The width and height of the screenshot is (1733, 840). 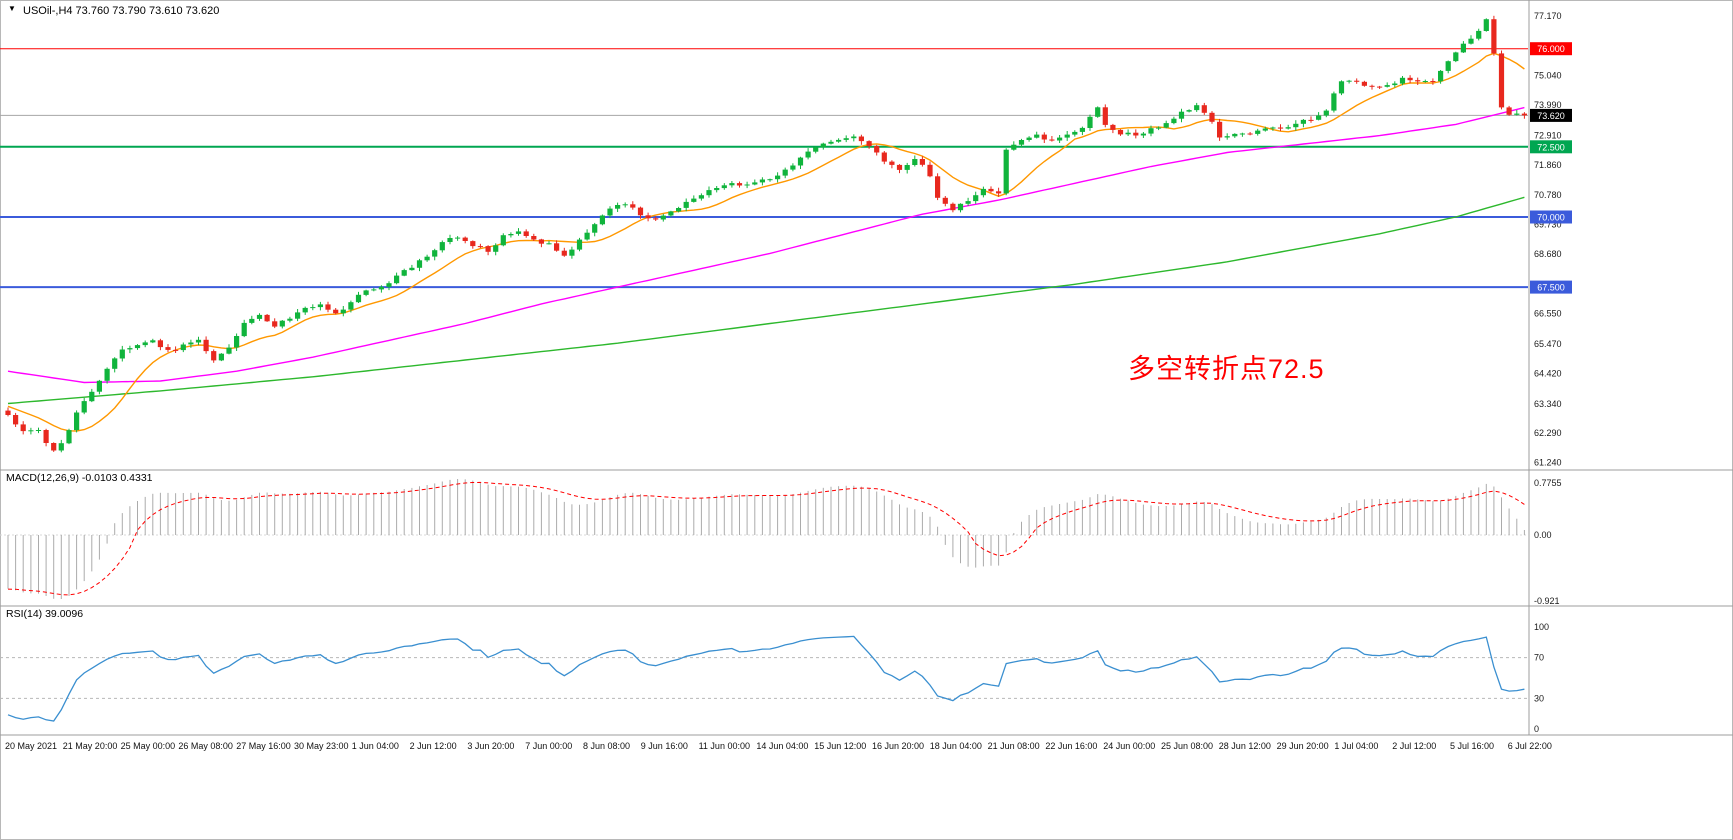 What do you see at coordinates (1548, 314) in the screenshot?
I see `price-tick-label: 66.550` at bounding box center [1548, 314].